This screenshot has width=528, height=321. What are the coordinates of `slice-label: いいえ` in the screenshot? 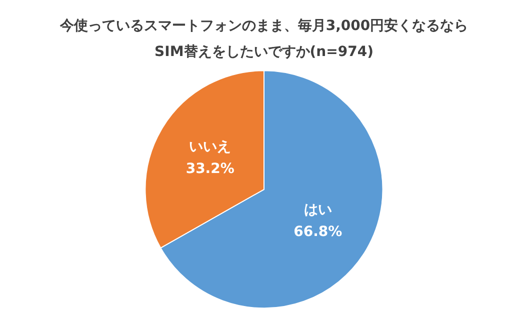 It's located at (210, 146).